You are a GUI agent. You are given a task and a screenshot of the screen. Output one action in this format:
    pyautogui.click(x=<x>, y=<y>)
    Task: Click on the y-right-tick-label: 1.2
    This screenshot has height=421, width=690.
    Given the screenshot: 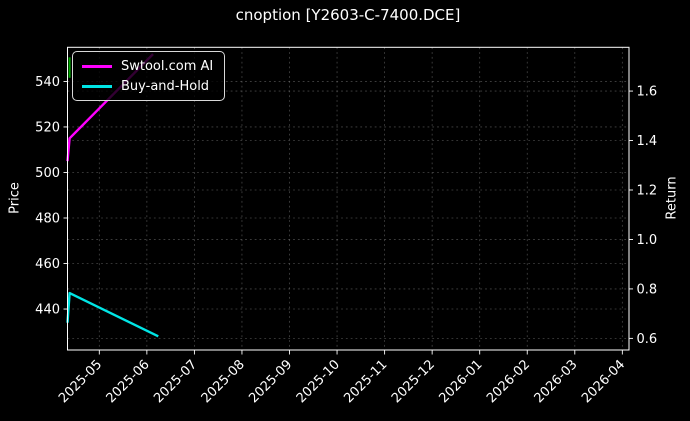 What is the action you would take?
    pyautogui.click(x=647, y=190)
    